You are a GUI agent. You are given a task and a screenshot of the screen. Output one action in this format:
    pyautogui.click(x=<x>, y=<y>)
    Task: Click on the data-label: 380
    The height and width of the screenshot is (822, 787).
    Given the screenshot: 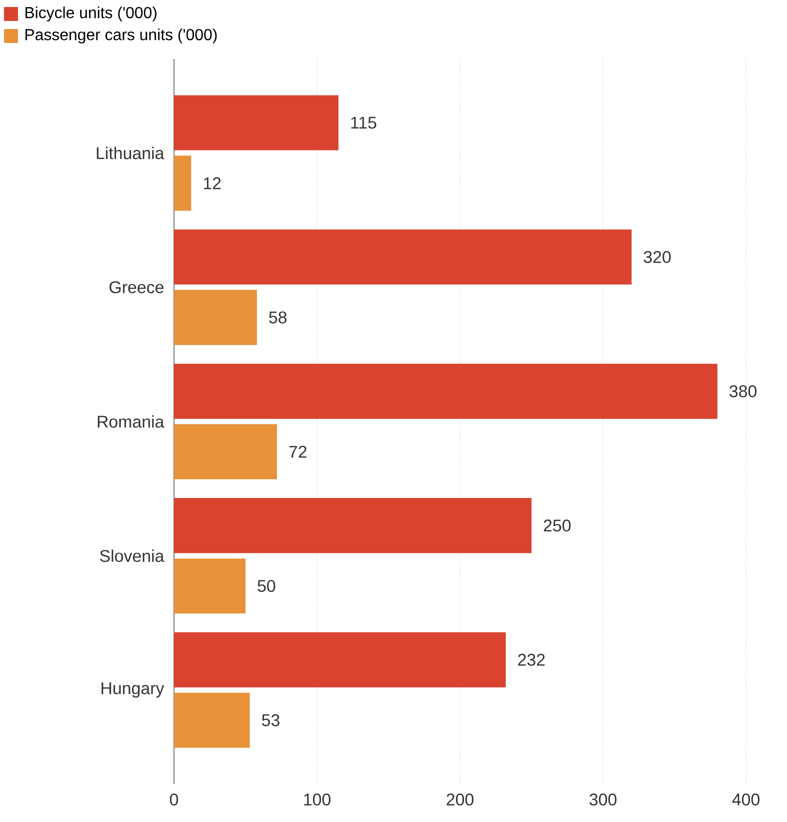 What is the action you would take?
    pyautogui.click(x=743, y=391)
    